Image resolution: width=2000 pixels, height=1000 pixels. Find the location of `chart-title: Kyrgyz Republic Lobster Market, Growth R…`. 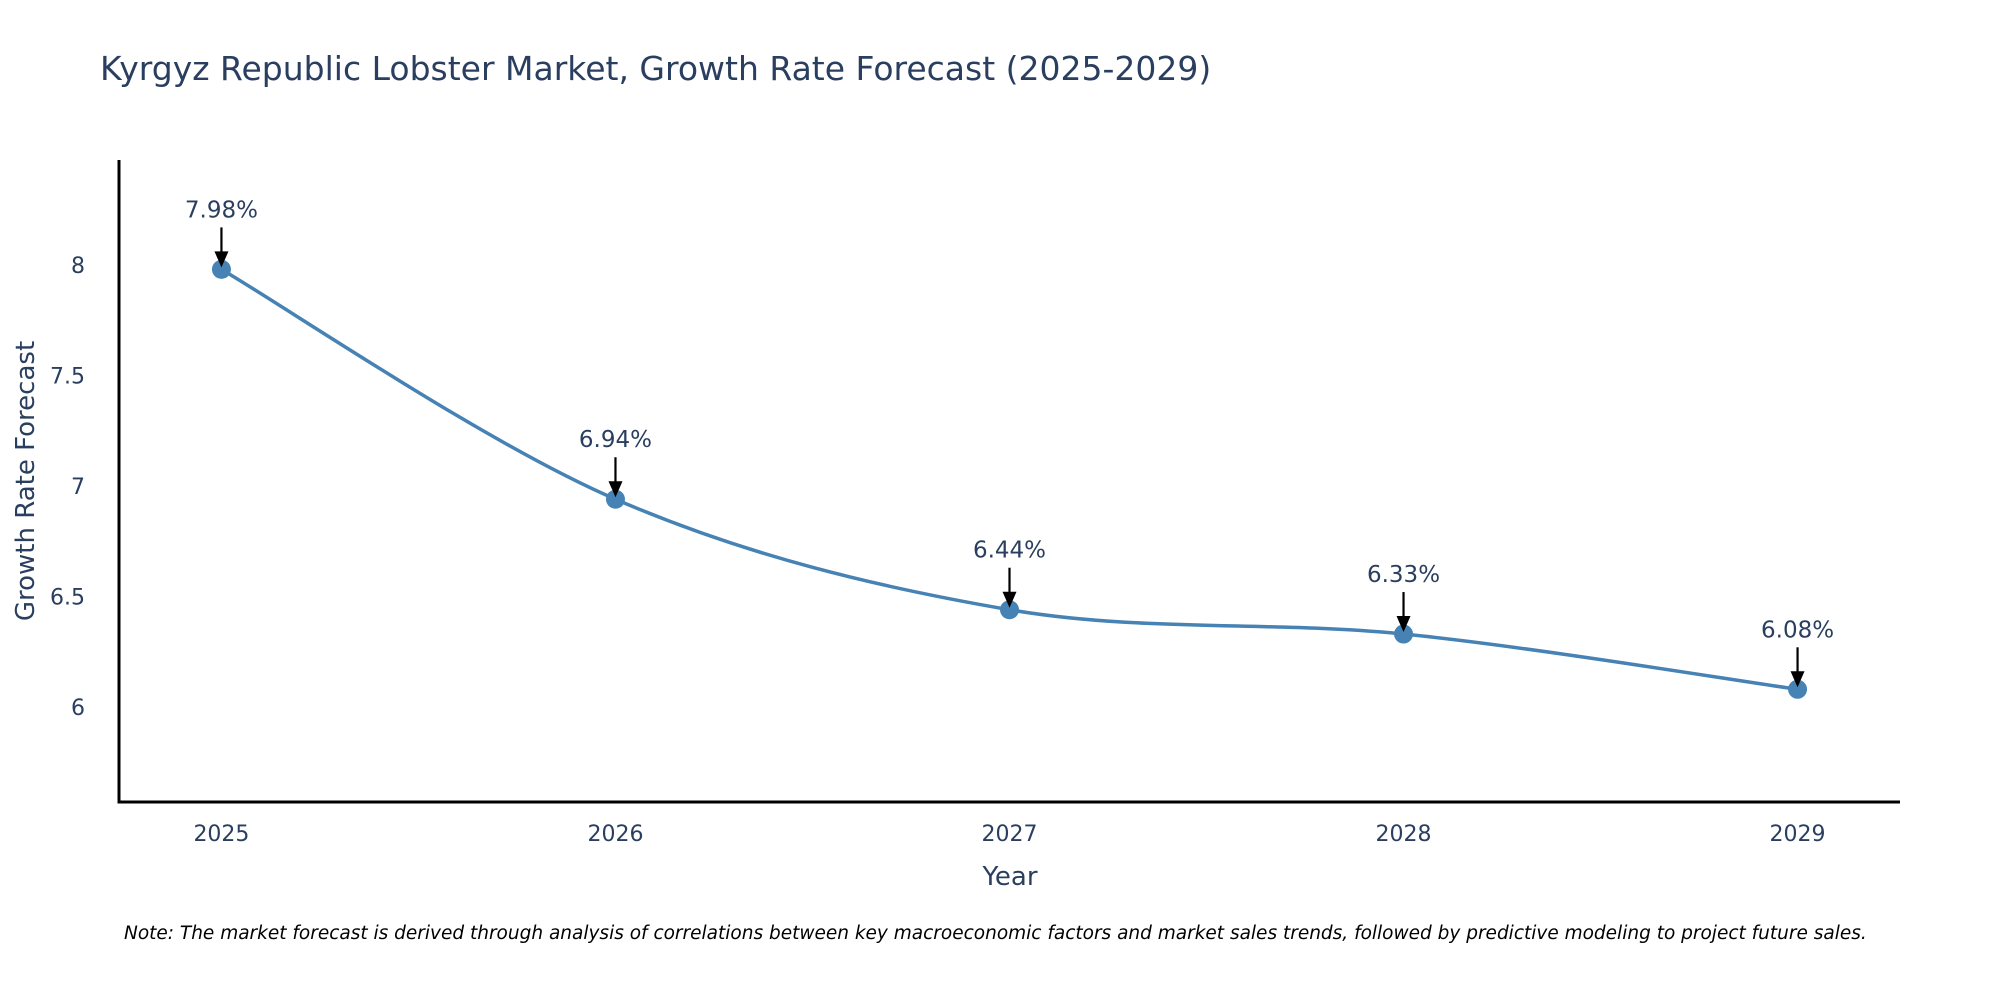

chart-title: Kyrgyz Republic Lobster Market, Growth R… is located at coordinates (655, 68).